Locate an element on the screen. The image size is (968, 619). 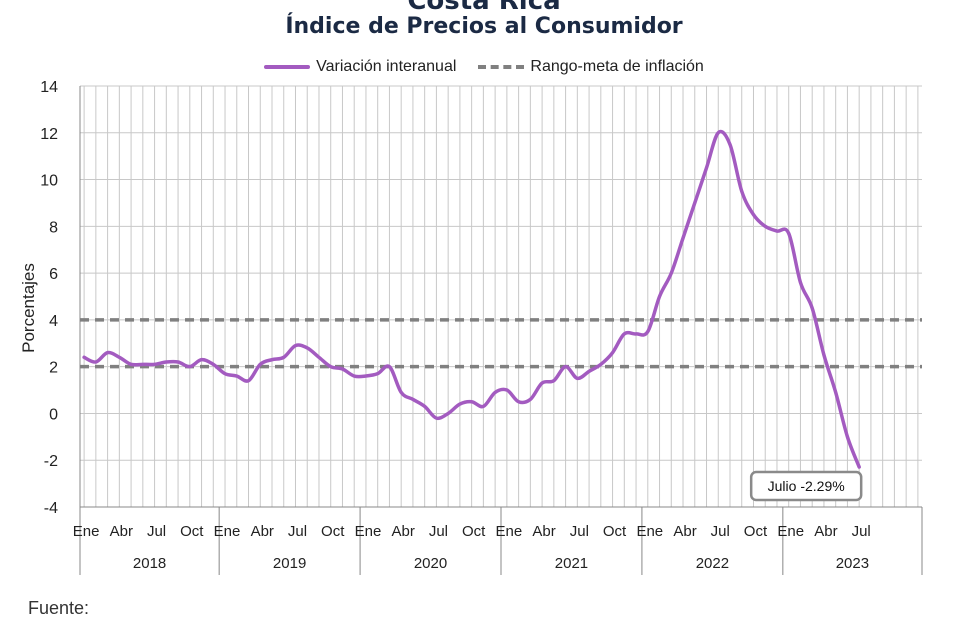
y-tick-label: 0 is located at coordinates (53, 414).